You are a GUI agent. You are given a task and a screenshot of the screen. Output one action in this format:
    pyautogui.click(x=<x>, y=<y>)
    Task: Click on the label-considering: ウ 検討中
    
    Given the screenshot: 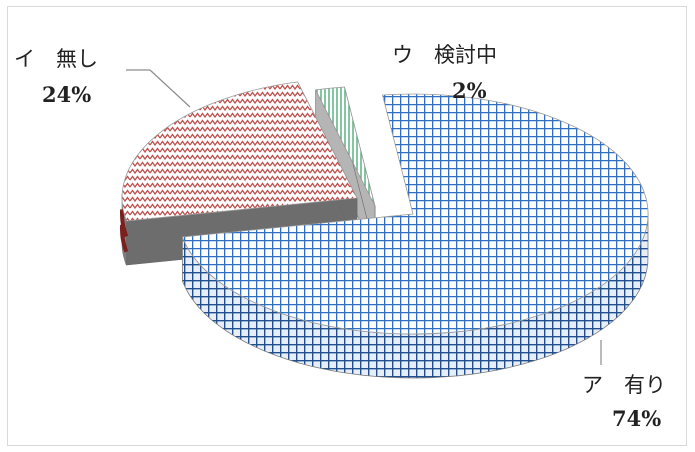 What is the action you would take?
    pyautogui.click(x=444, y=55)
    